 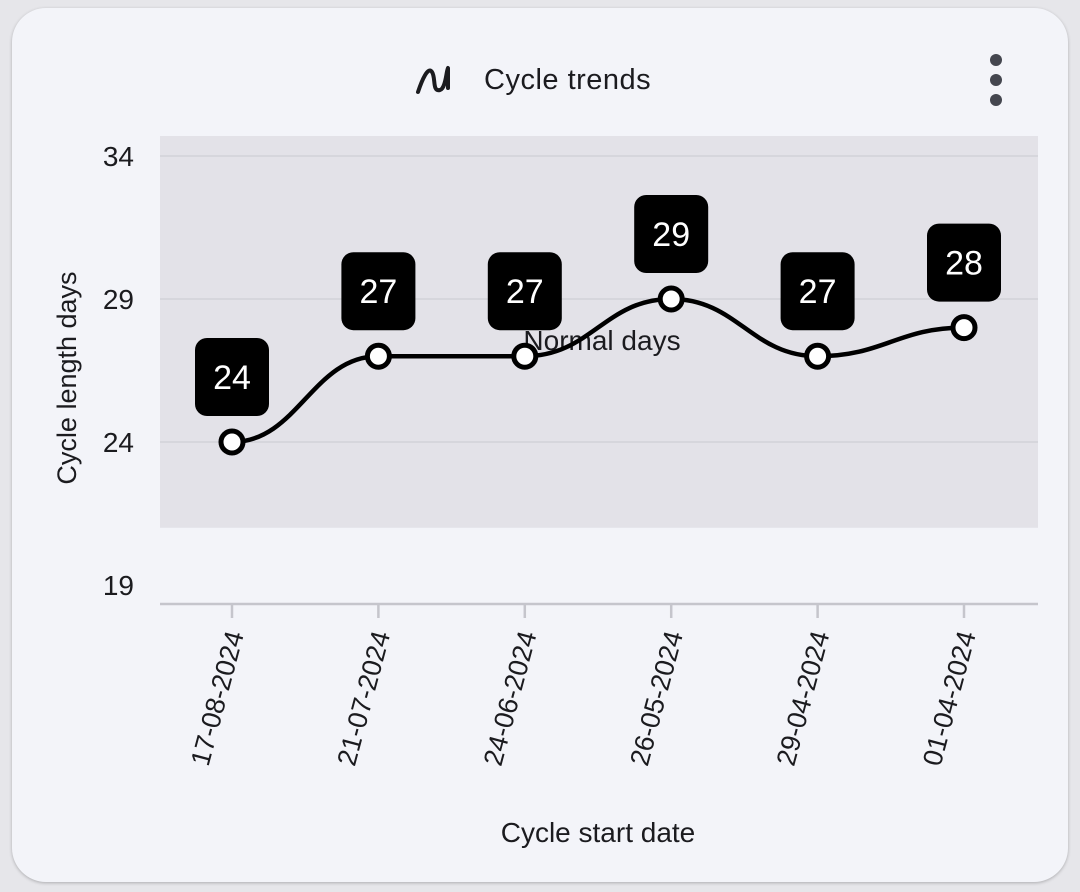 I want to click on y-tick-label: 29, so click(x=118, y=299).